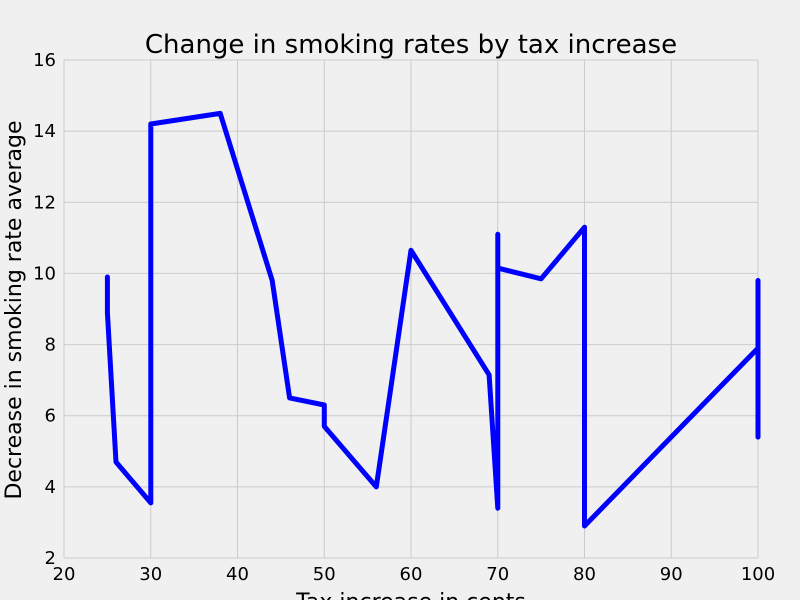 This screenshot has height=600, width=800. Describe the element at coordinates (497, 574) in the screenshot. I see `x-tick-label: 70` at that location.